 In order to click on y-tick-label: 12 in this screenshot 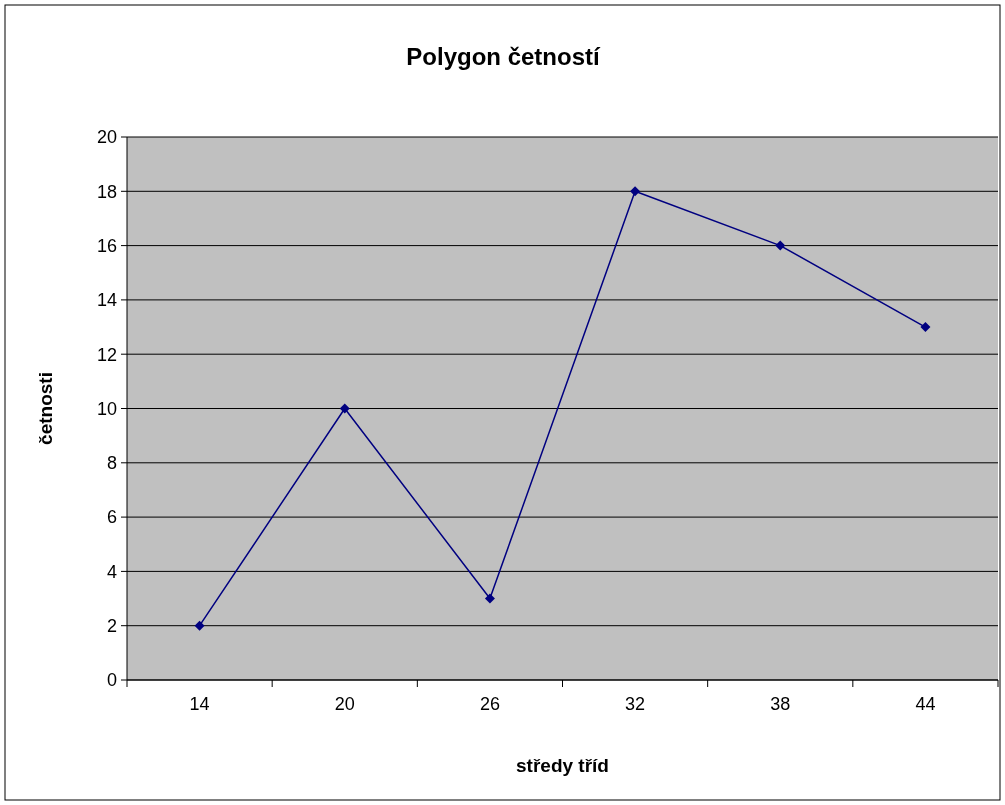, I will do `click(106, 354)`.